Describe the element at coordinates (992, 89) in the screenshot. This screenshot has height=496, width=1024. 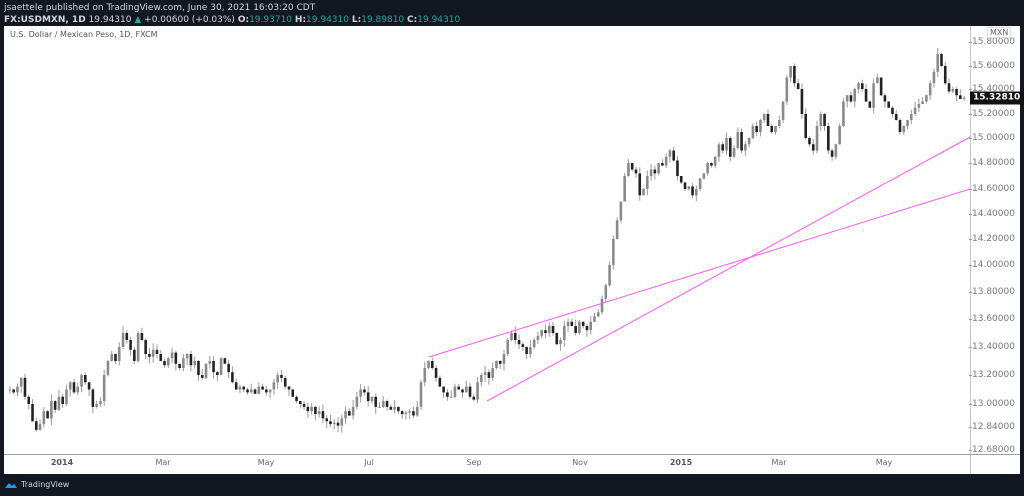
I see `price-tick-label: 15.40000` at that location.